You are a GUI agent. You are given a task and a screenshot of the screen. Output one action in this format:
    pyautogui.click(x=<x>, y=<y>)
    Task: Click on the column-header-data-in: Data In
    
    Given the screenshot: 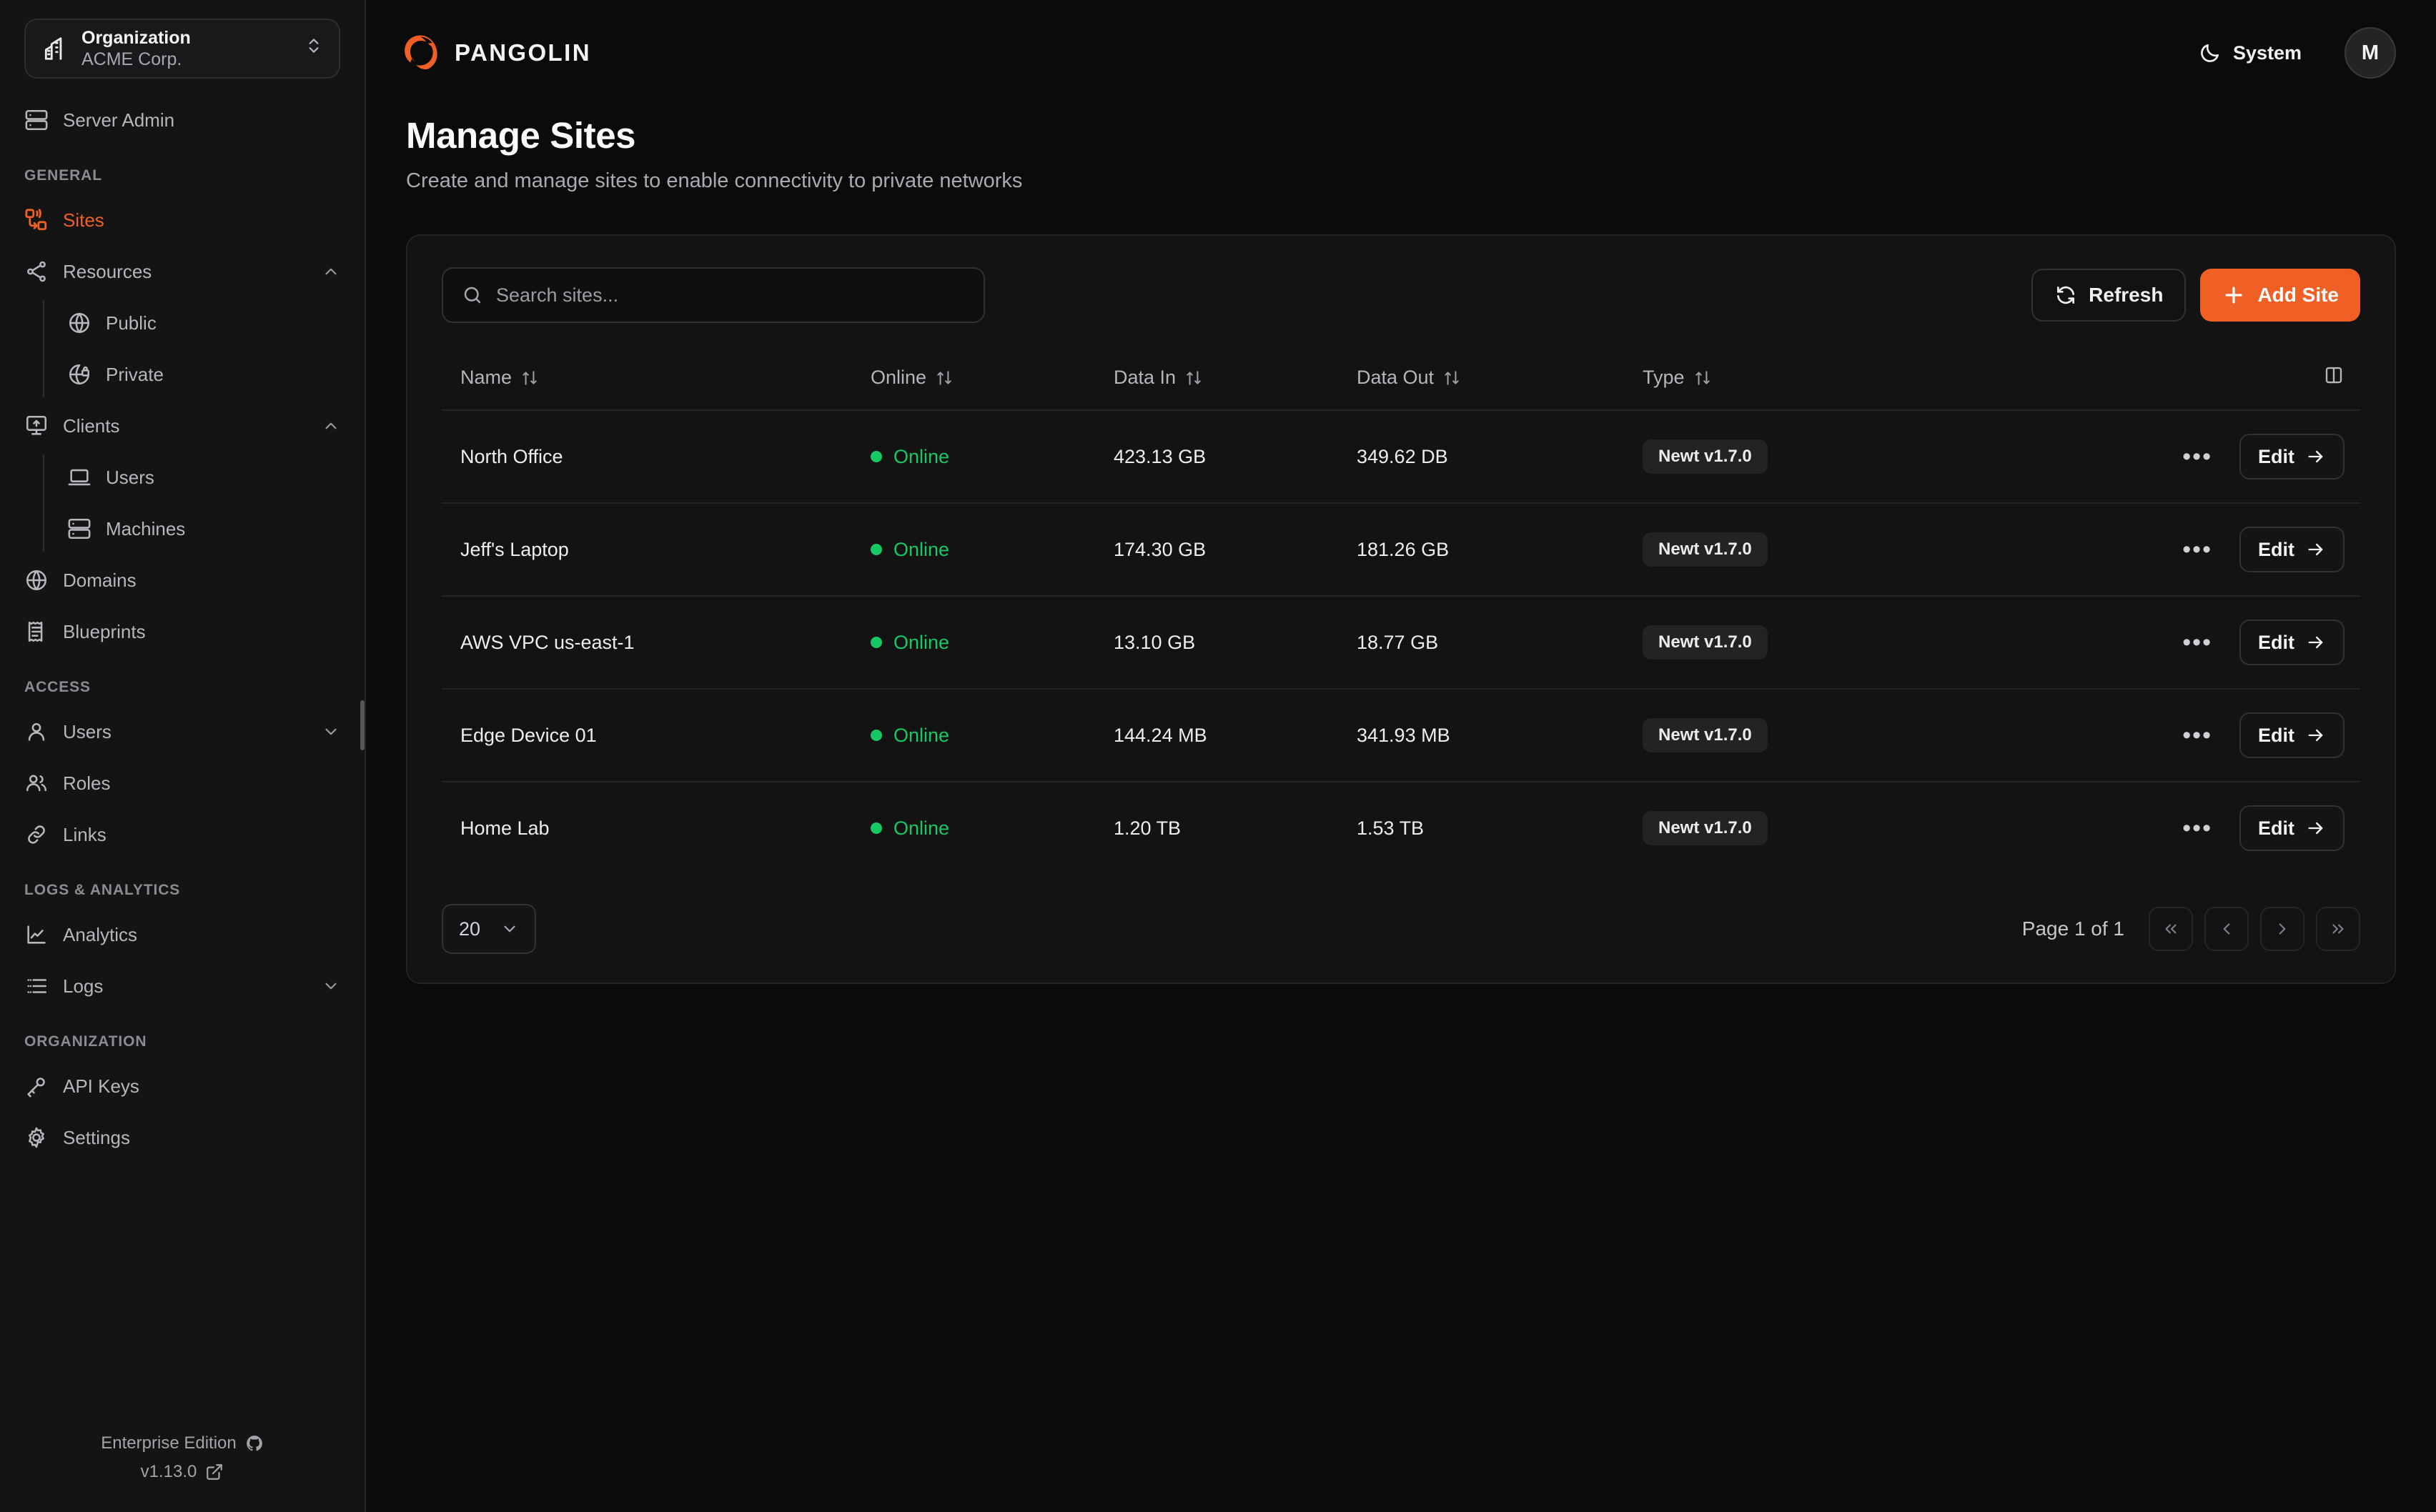 What is the action you would take?
    pyautogui.click(x=1236, y=380)
    